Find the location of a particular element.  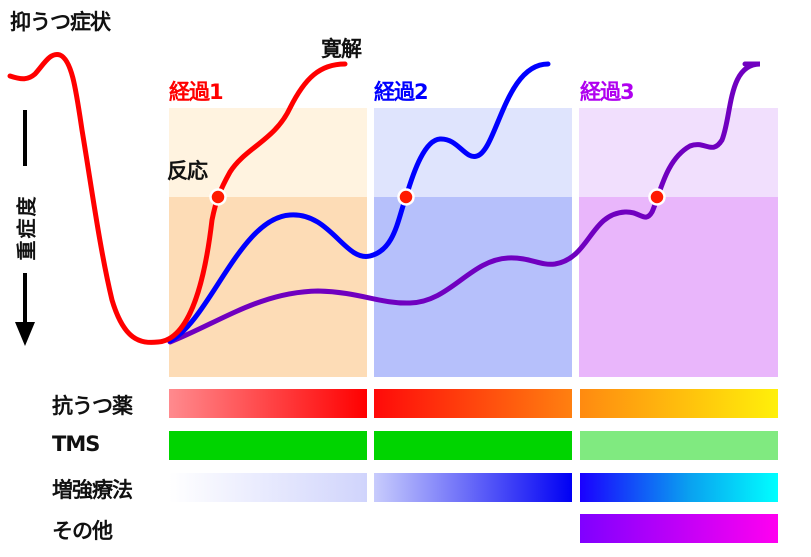

severity-axis: 重症度 is located at coordinates (26, 228).